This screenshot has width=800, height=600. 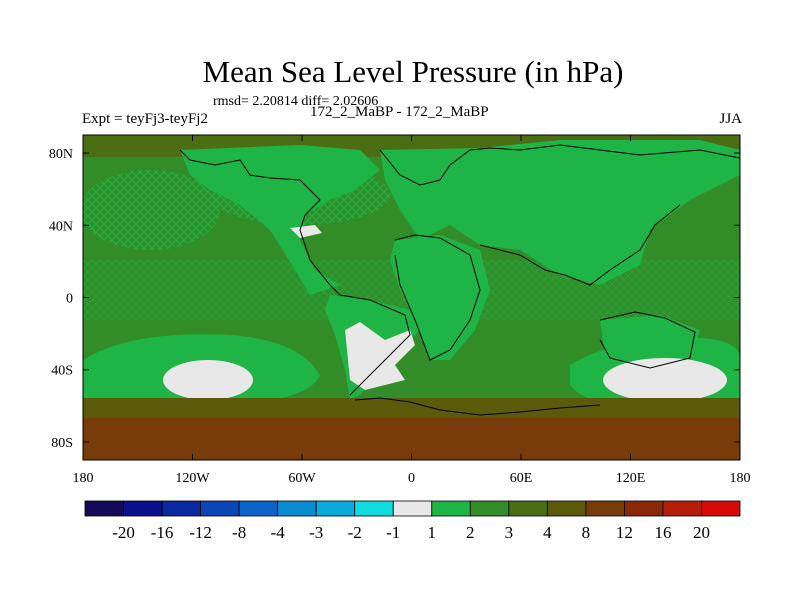 I want to click on colorbar-label-13: 12, so click(x=624, y=532).